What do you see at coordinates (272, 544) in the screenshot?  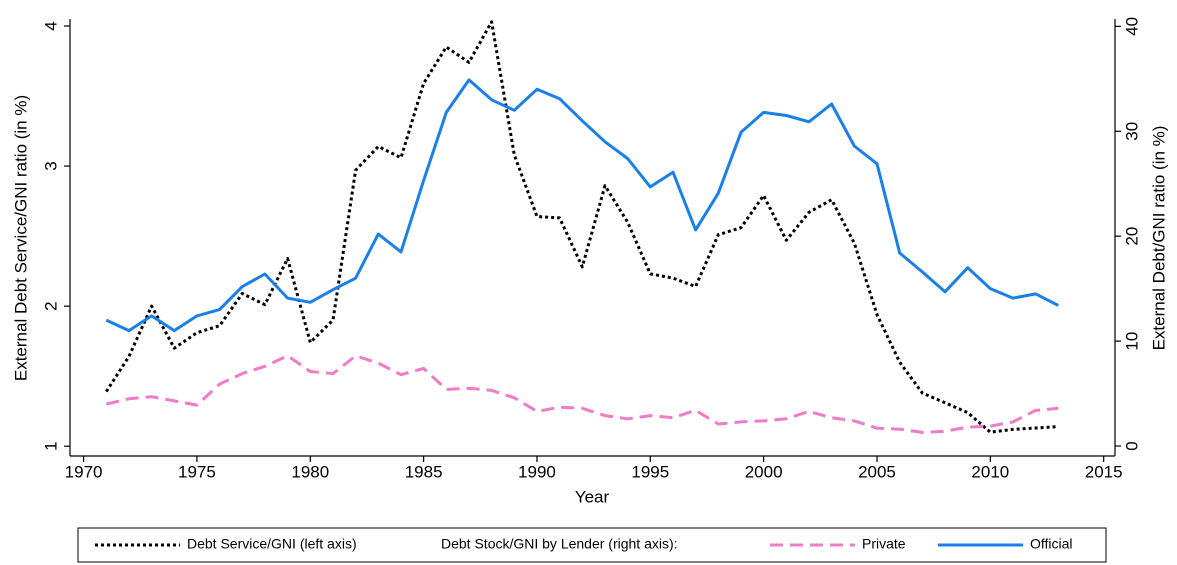 I see `legend-label: Debt Service/GNI (left axis)` at bounding box center [272, 544].